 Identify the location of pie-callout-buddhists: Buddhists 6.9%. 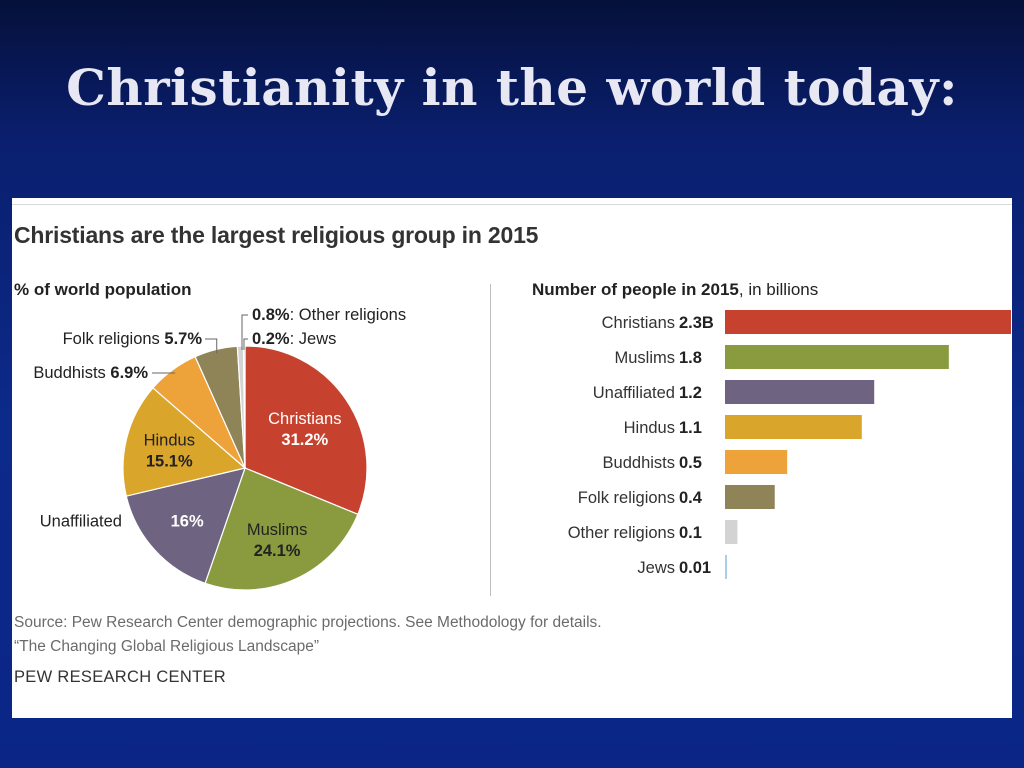
(90, 373).